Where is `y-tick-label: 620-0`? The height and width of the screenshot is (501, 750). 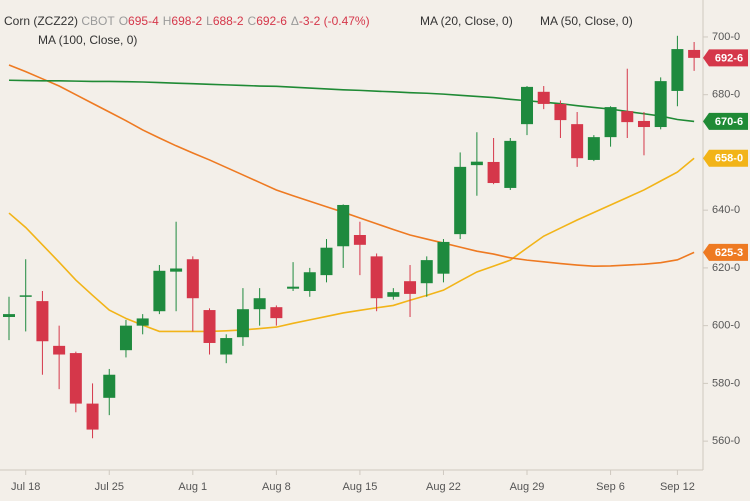
y-tick-label: 620-0 is located at coordinates (726, 268).